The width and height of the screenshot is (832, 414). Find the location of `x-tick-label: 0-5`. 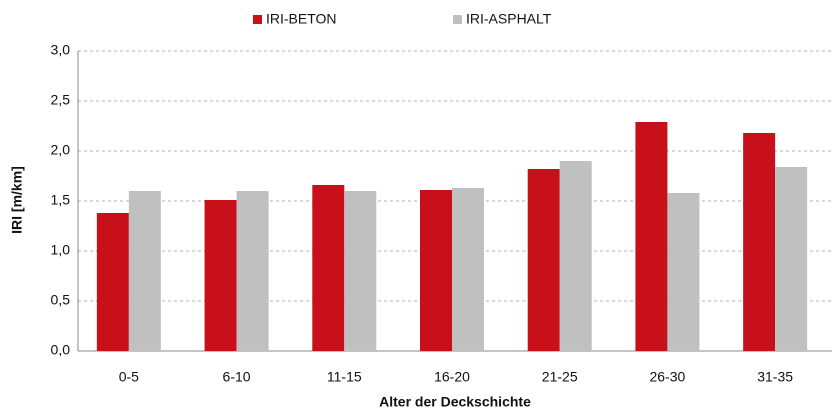

x-tick-label: 0-5 is located at coordinates (129, 377).